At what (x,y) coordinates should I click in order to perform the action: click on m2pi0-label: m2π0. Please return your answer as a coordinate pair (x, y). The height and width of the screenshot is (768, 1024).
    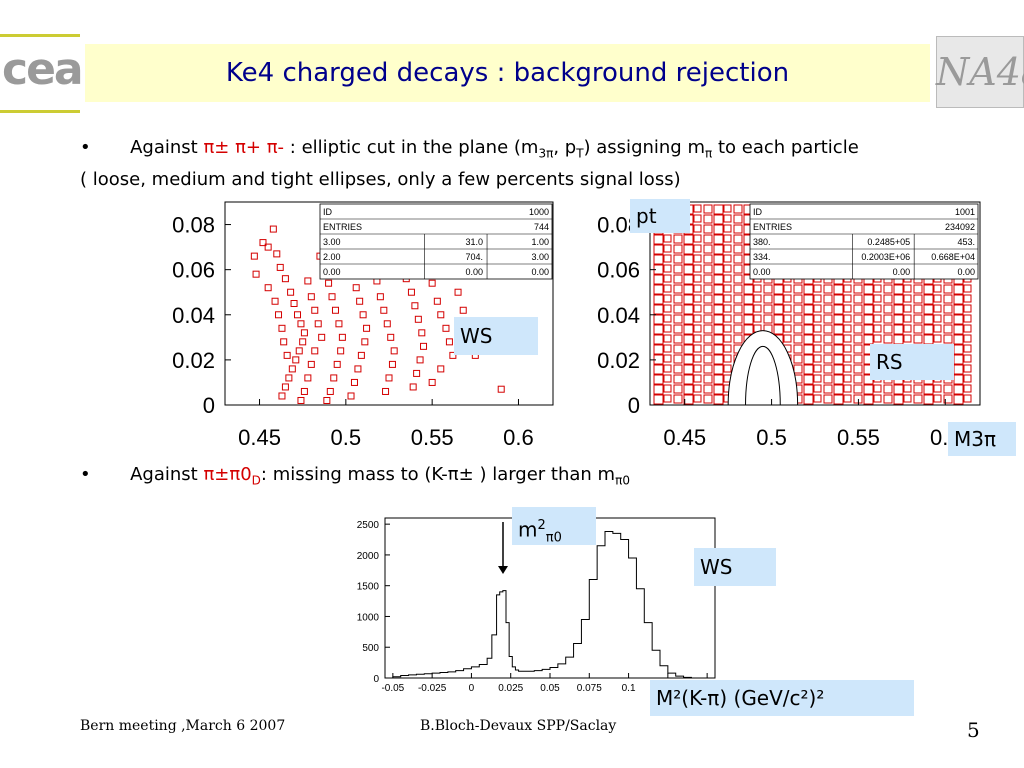
    Looking at the image, I should click on (554, 526).